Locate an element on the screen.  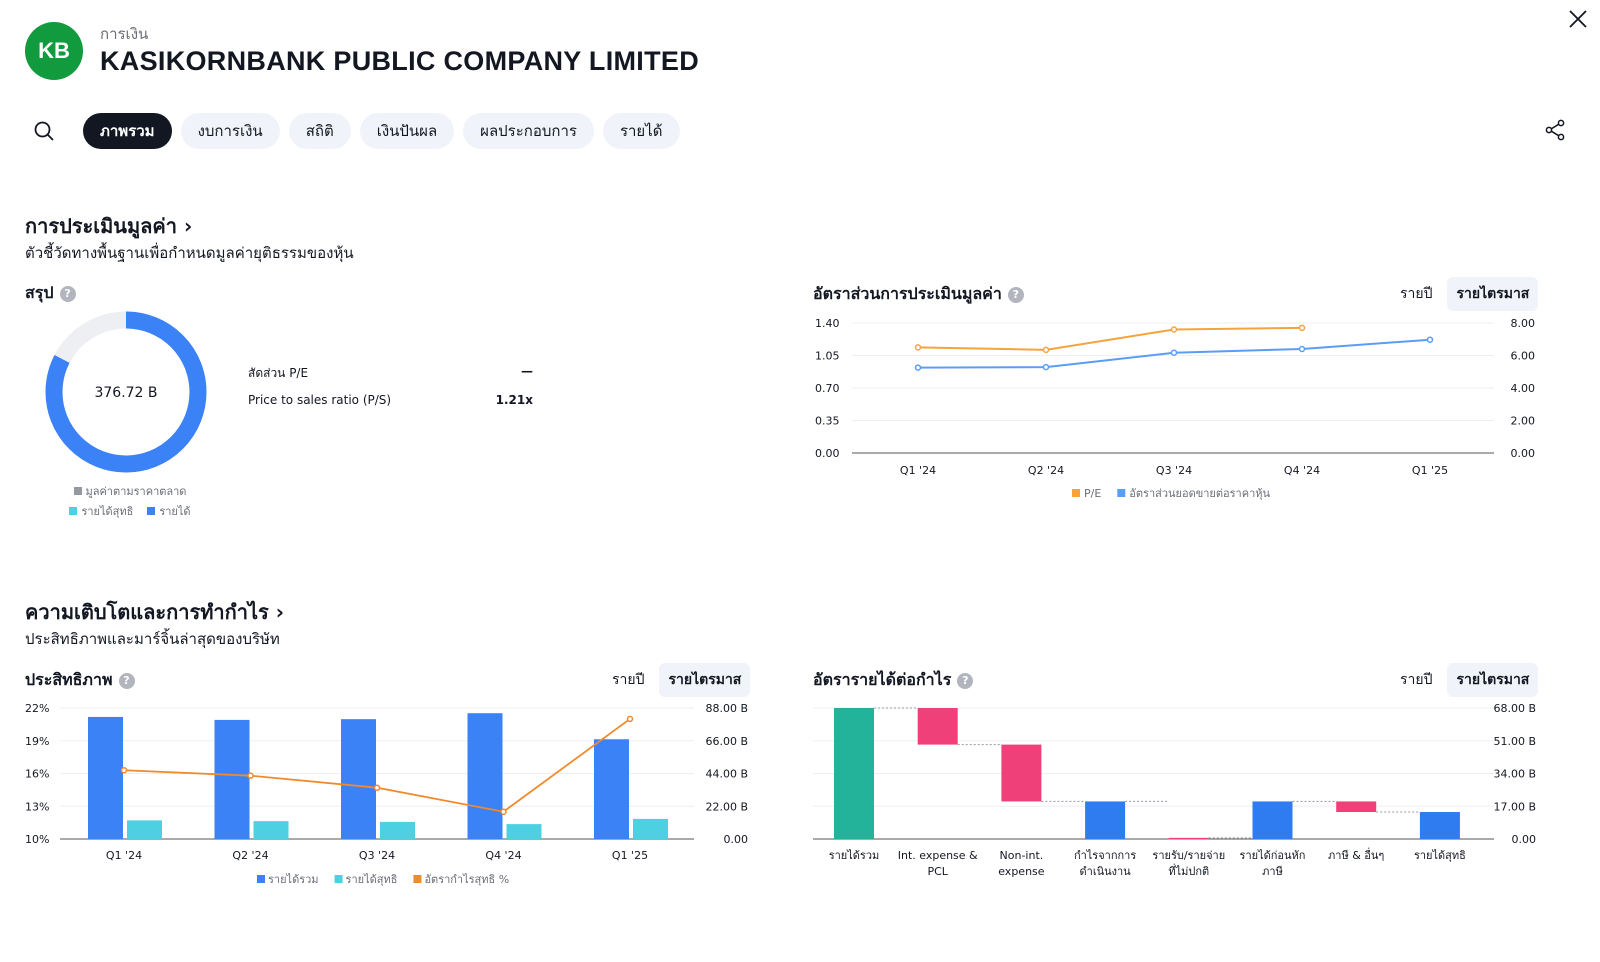
waterfall-title-text: อัตรารายได้ต่อกำไร is located at coordinates (882, 679).